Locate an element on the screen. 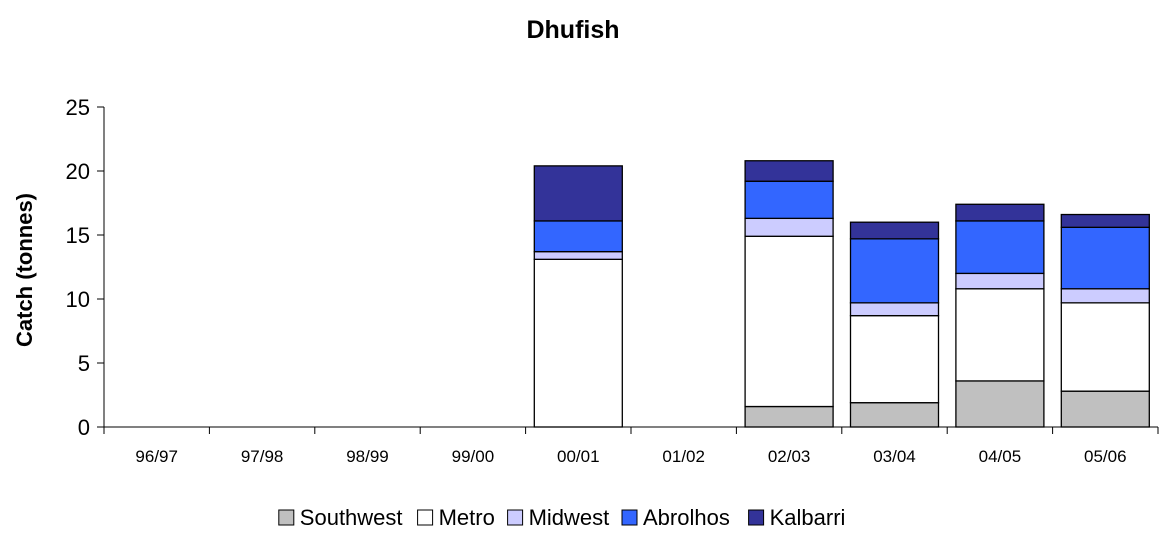 This screenshot has width=1163, height=547. x-tick-label: 01/02 is located at coordinates (683, 456).